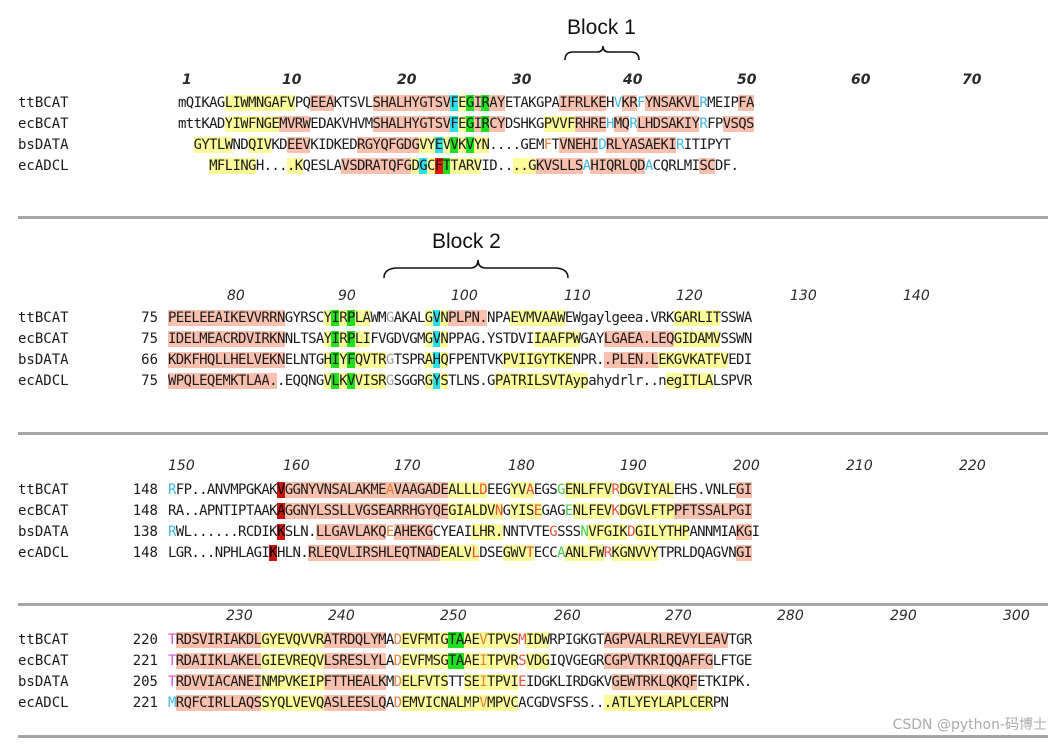 Image resolution: width=1061 pixels, height=744 pixels. I want to click on position-tick-label: 170, so click(407, 466).